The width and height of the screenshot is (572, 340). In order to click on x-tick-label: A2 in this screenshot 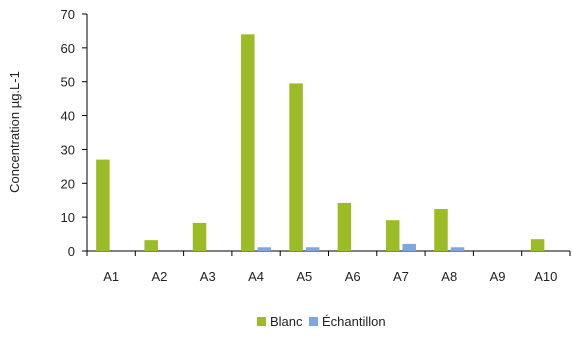, I will do `click(159, 276)`.